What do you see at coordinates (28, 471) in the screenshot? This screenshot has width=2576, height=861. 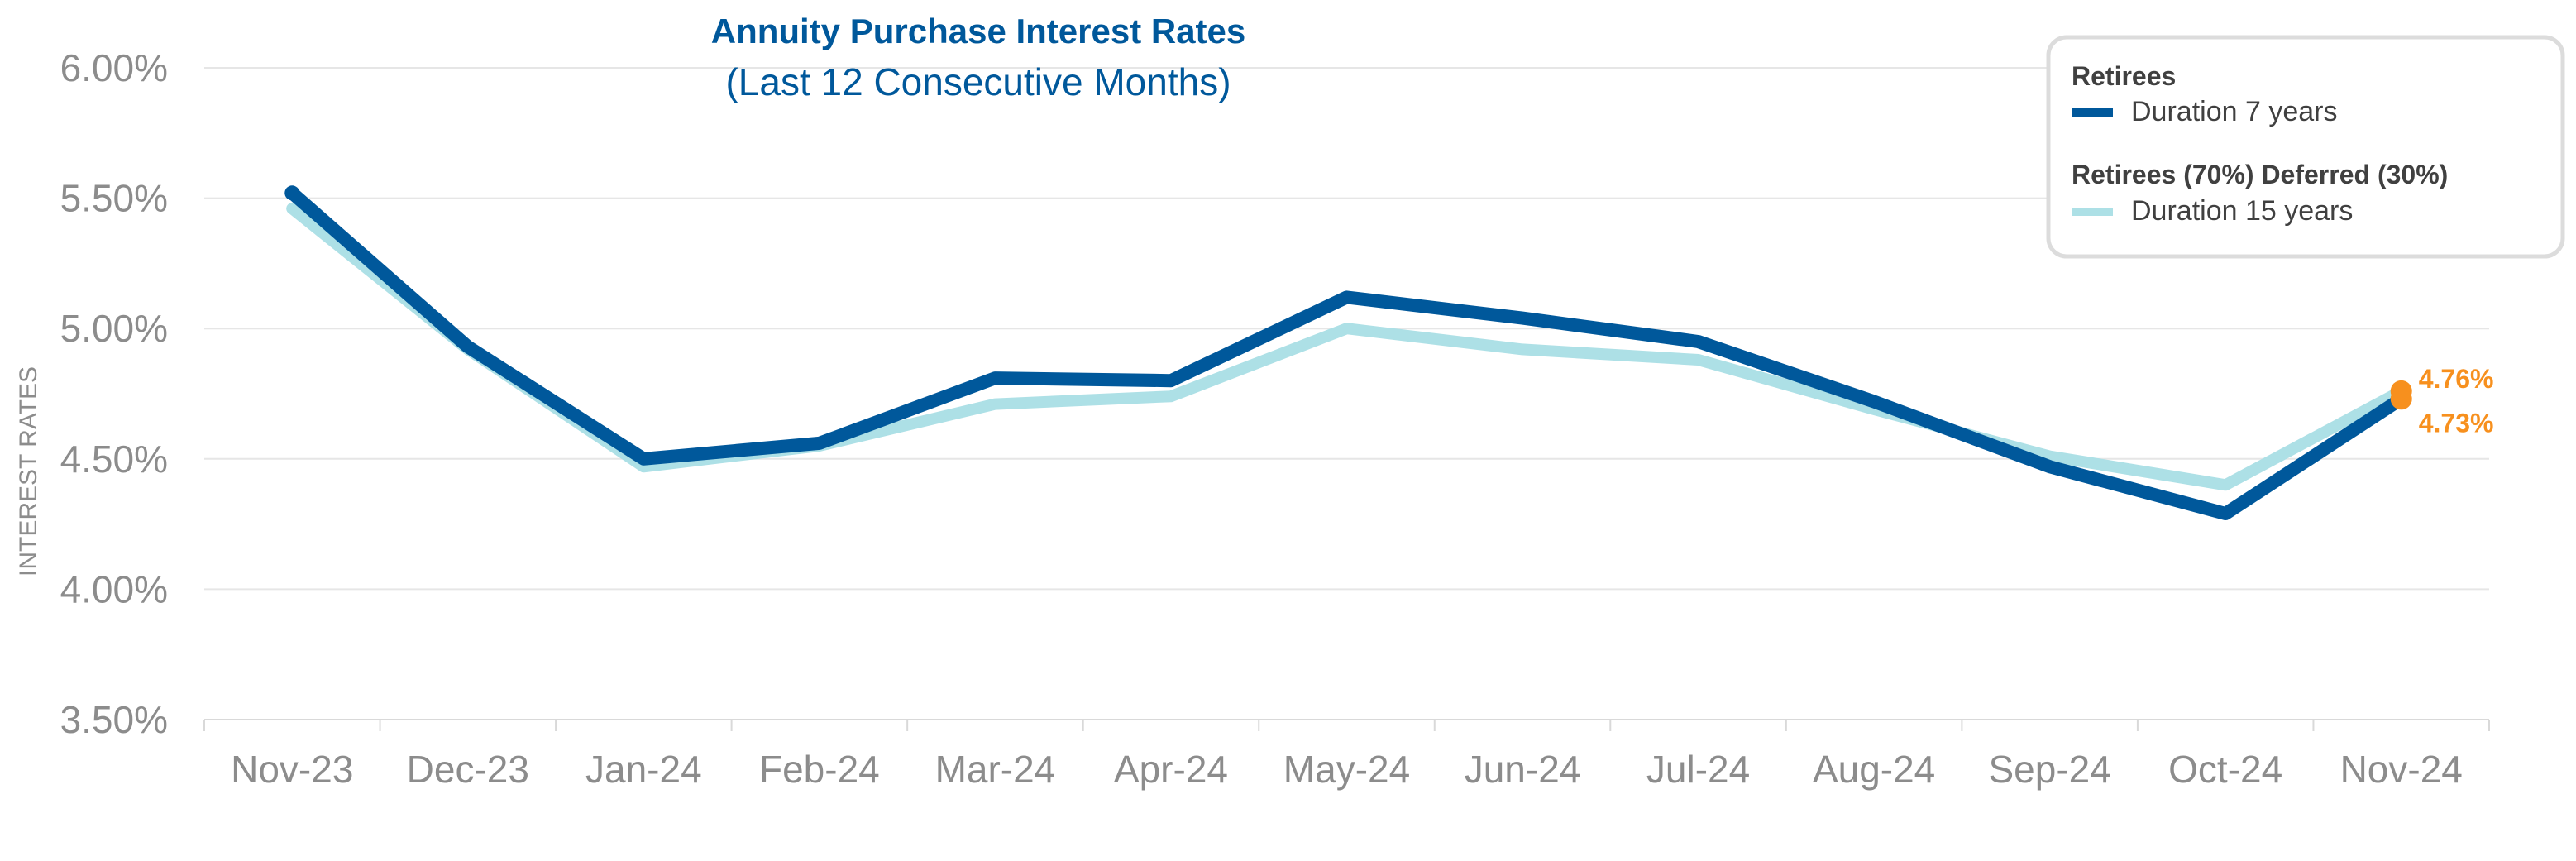 I see `y-axis-label: INTEREST RATES` at bounding box center [28, 471].